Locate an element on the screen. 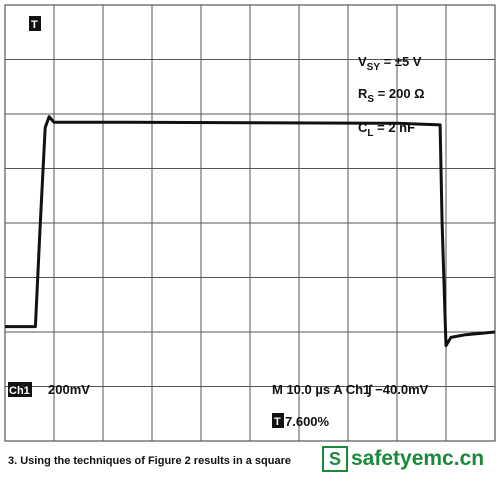 The image size is (500, 482). watermark-text: safetyemc.cn is located at coordinates (418, 458).